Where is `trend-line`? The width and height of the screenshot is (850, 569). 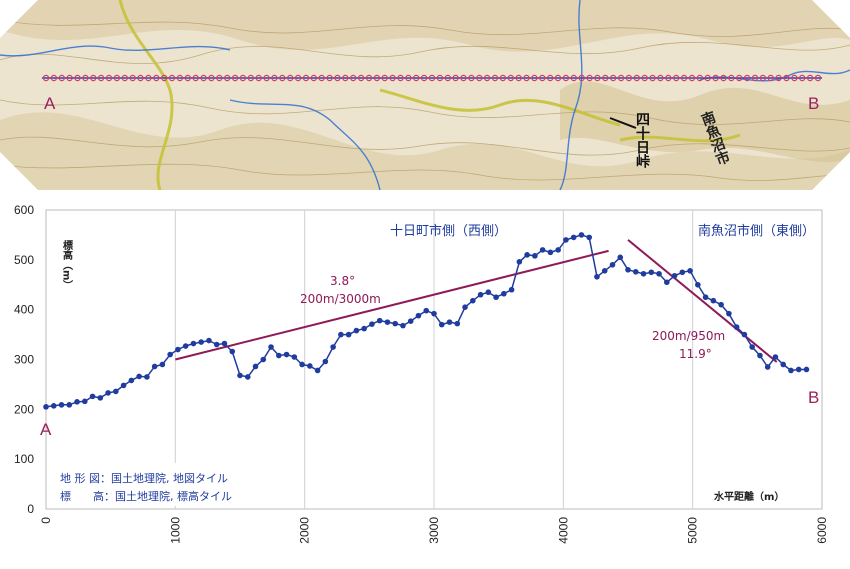 trend-line is located at coordinates (702, 301).